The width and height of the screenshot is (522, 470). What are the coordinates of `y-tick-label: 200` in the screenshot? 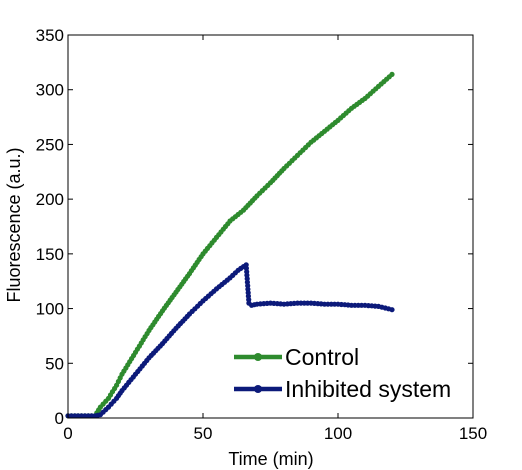 It's located at (50, 199).